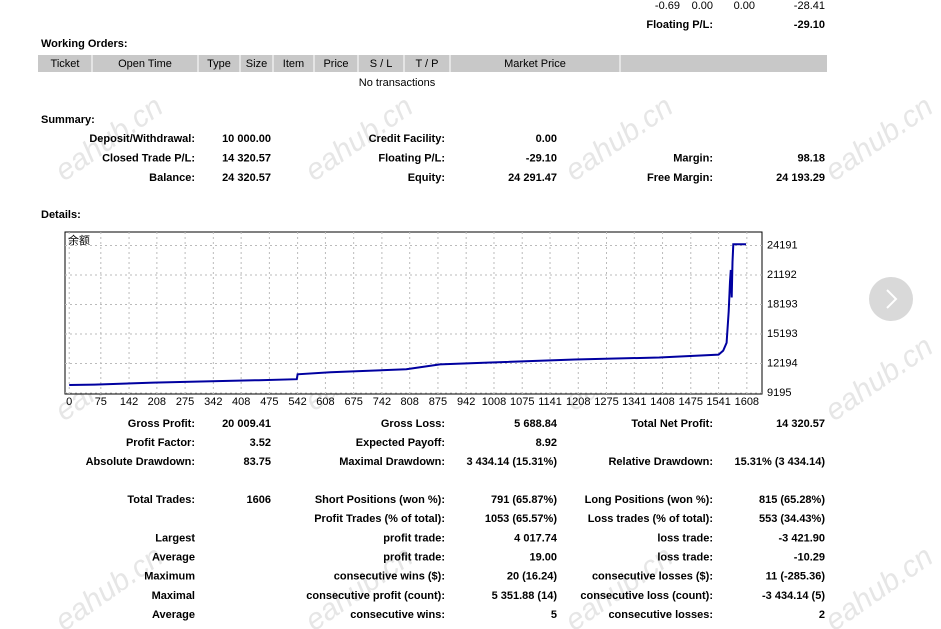  What do you see at coordinates (541, 158) in the screenshot?
I see `stat-value: -29.10` at bounding box center [541, 158].